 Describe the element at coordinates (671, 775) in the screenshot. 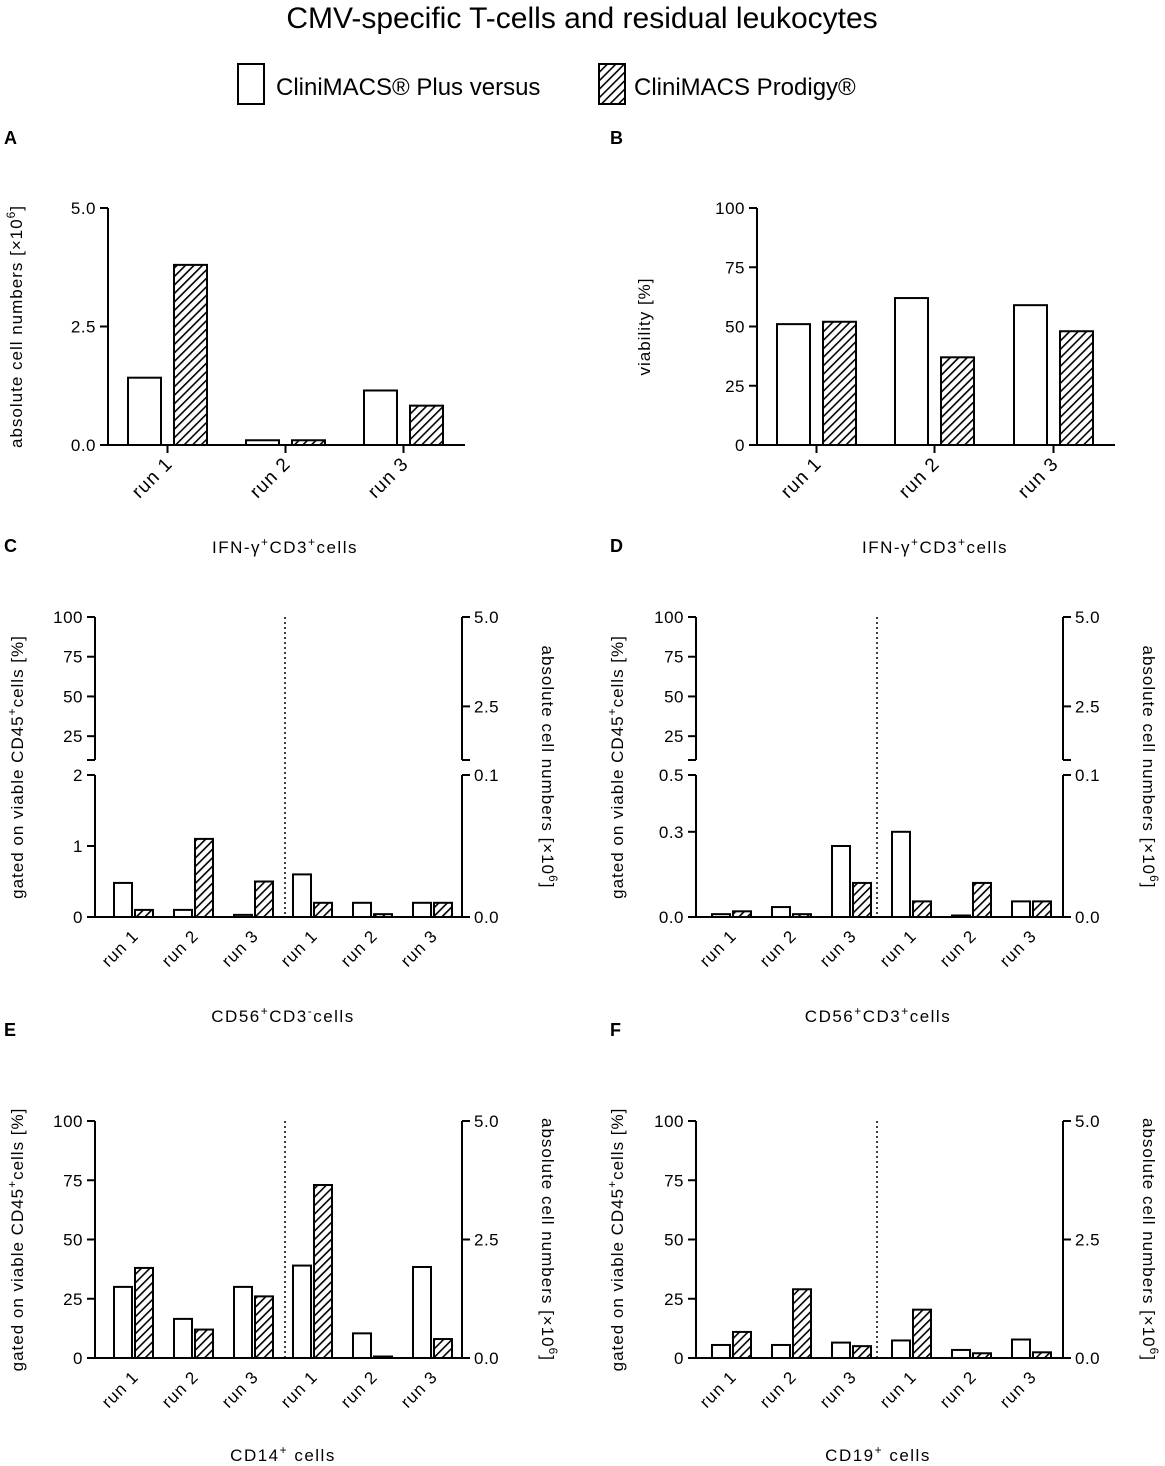

I see `left-tick-lower-2-label: 0.5` at that location.